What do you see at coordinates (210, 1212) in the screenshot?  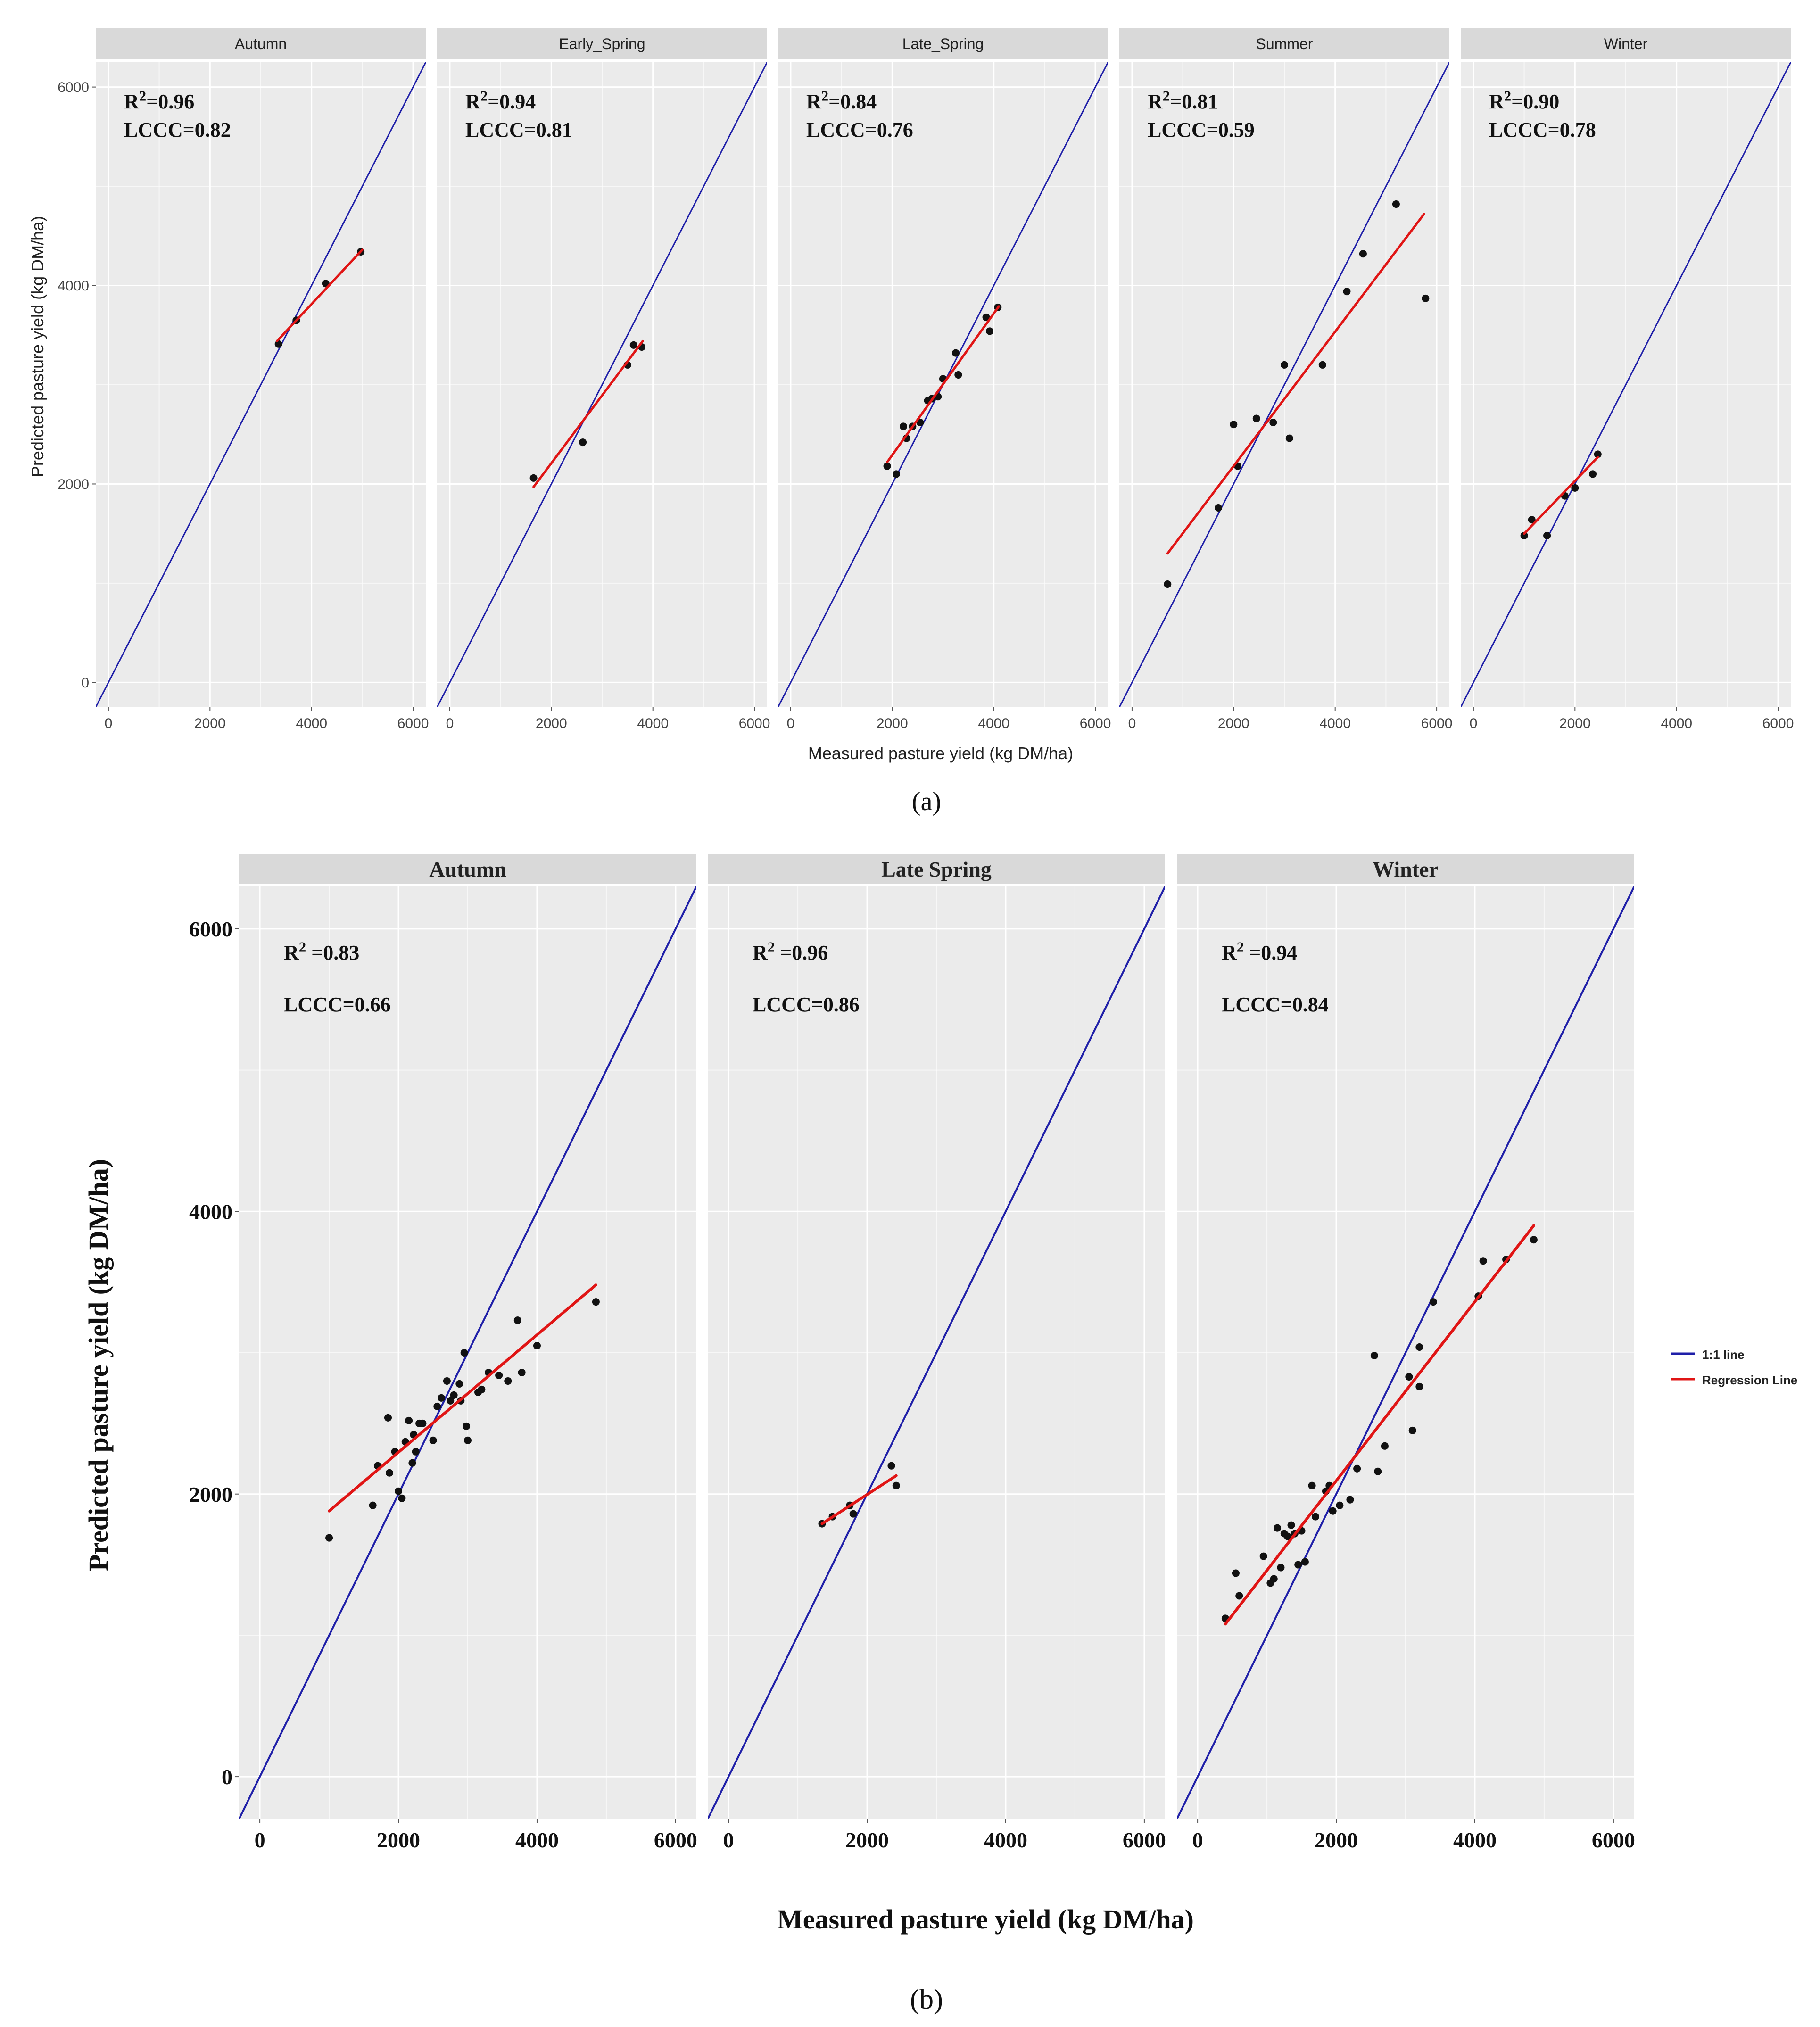 I see `y-tick-label: 4000` at bounding box center [210, 1212].